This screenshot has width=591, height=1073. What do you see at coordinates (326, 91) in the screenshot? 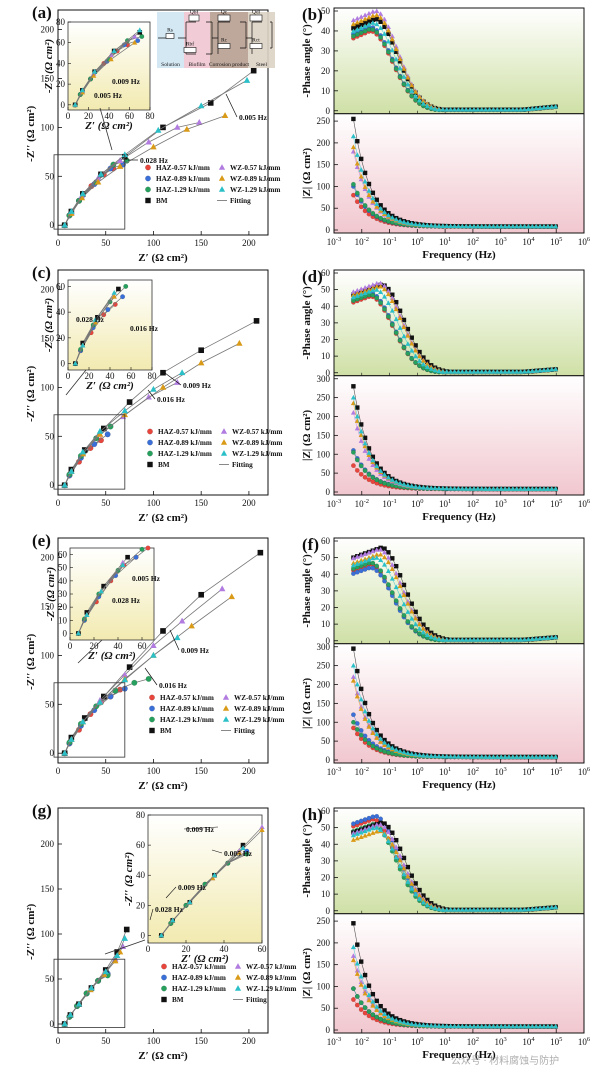
I see `phase-y-tick-label: 10` at bounding box center [326, 91].